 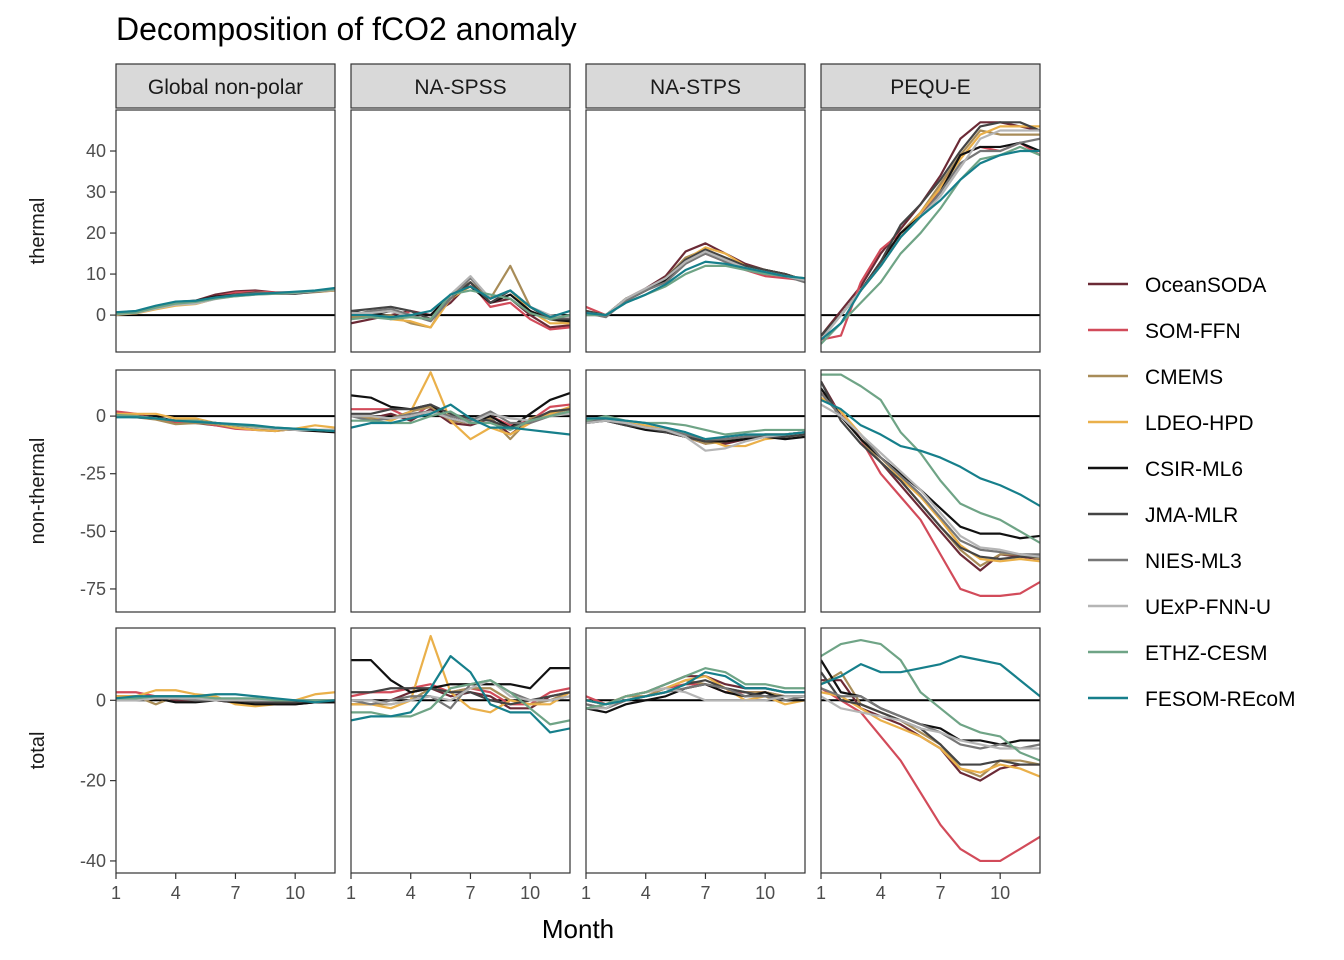 I want to click on panel-thermal-pequ-e, so click(x=930, y=231).